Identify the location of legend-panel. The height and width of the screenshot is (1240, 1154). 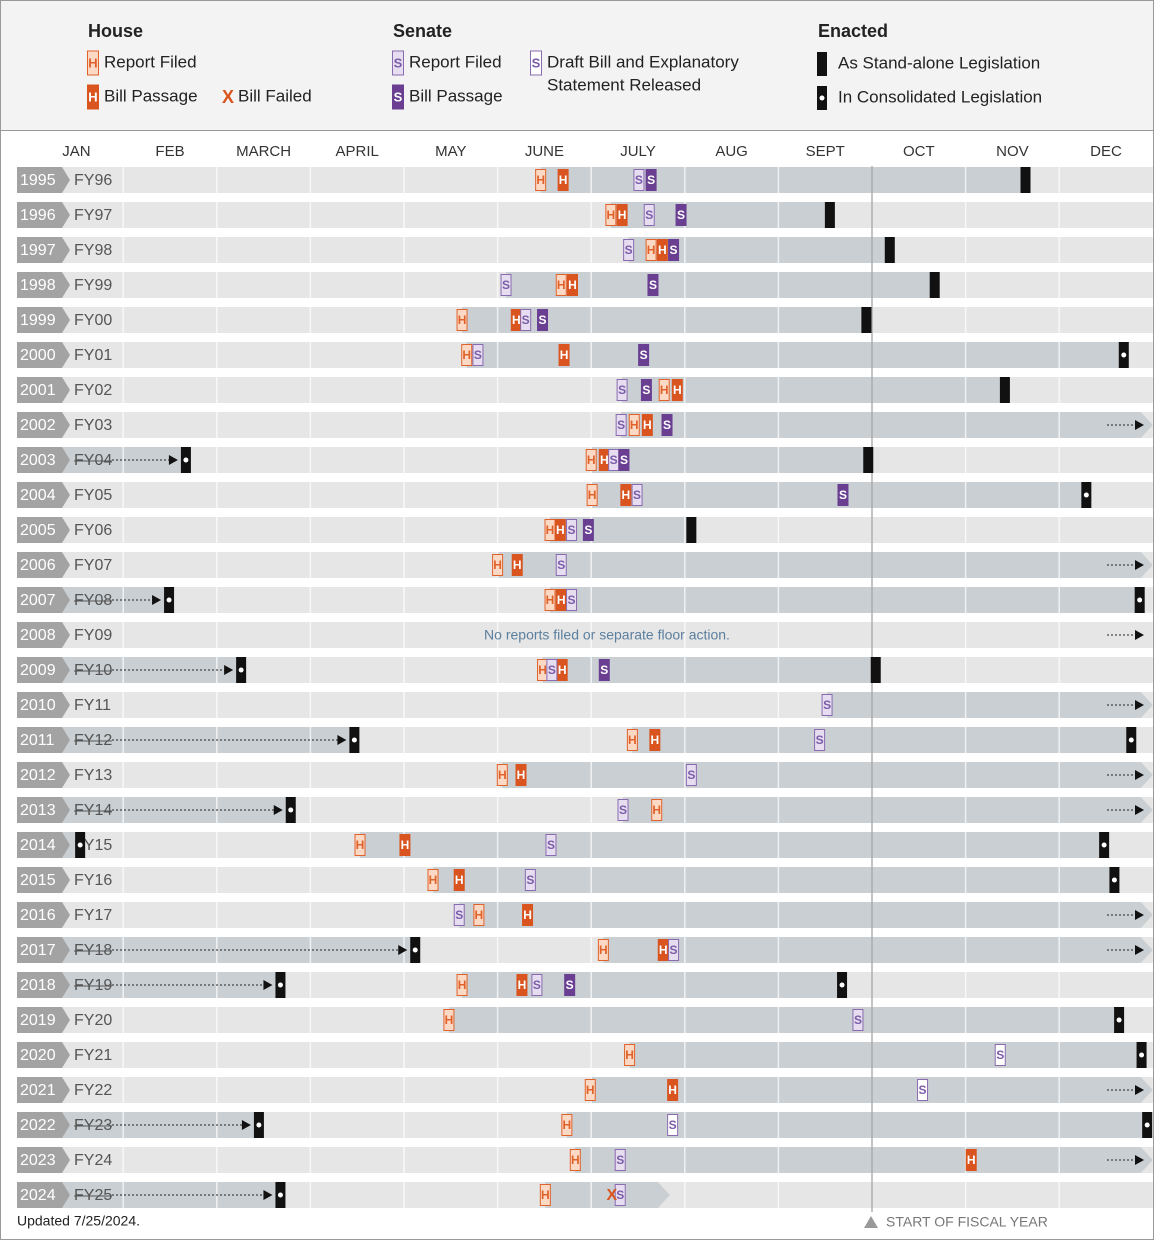
(577, 65).